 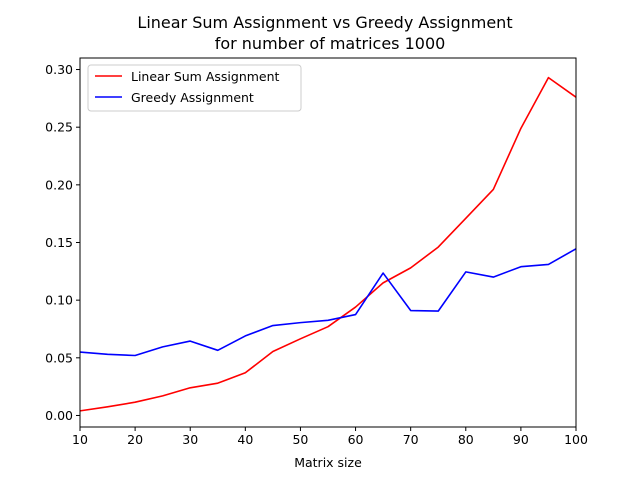 What do you see at coordinates (330, 43) in the screenshot?
I see `chart-title-line-2: for number of matrices 1000` at bounding box center [330, 43].